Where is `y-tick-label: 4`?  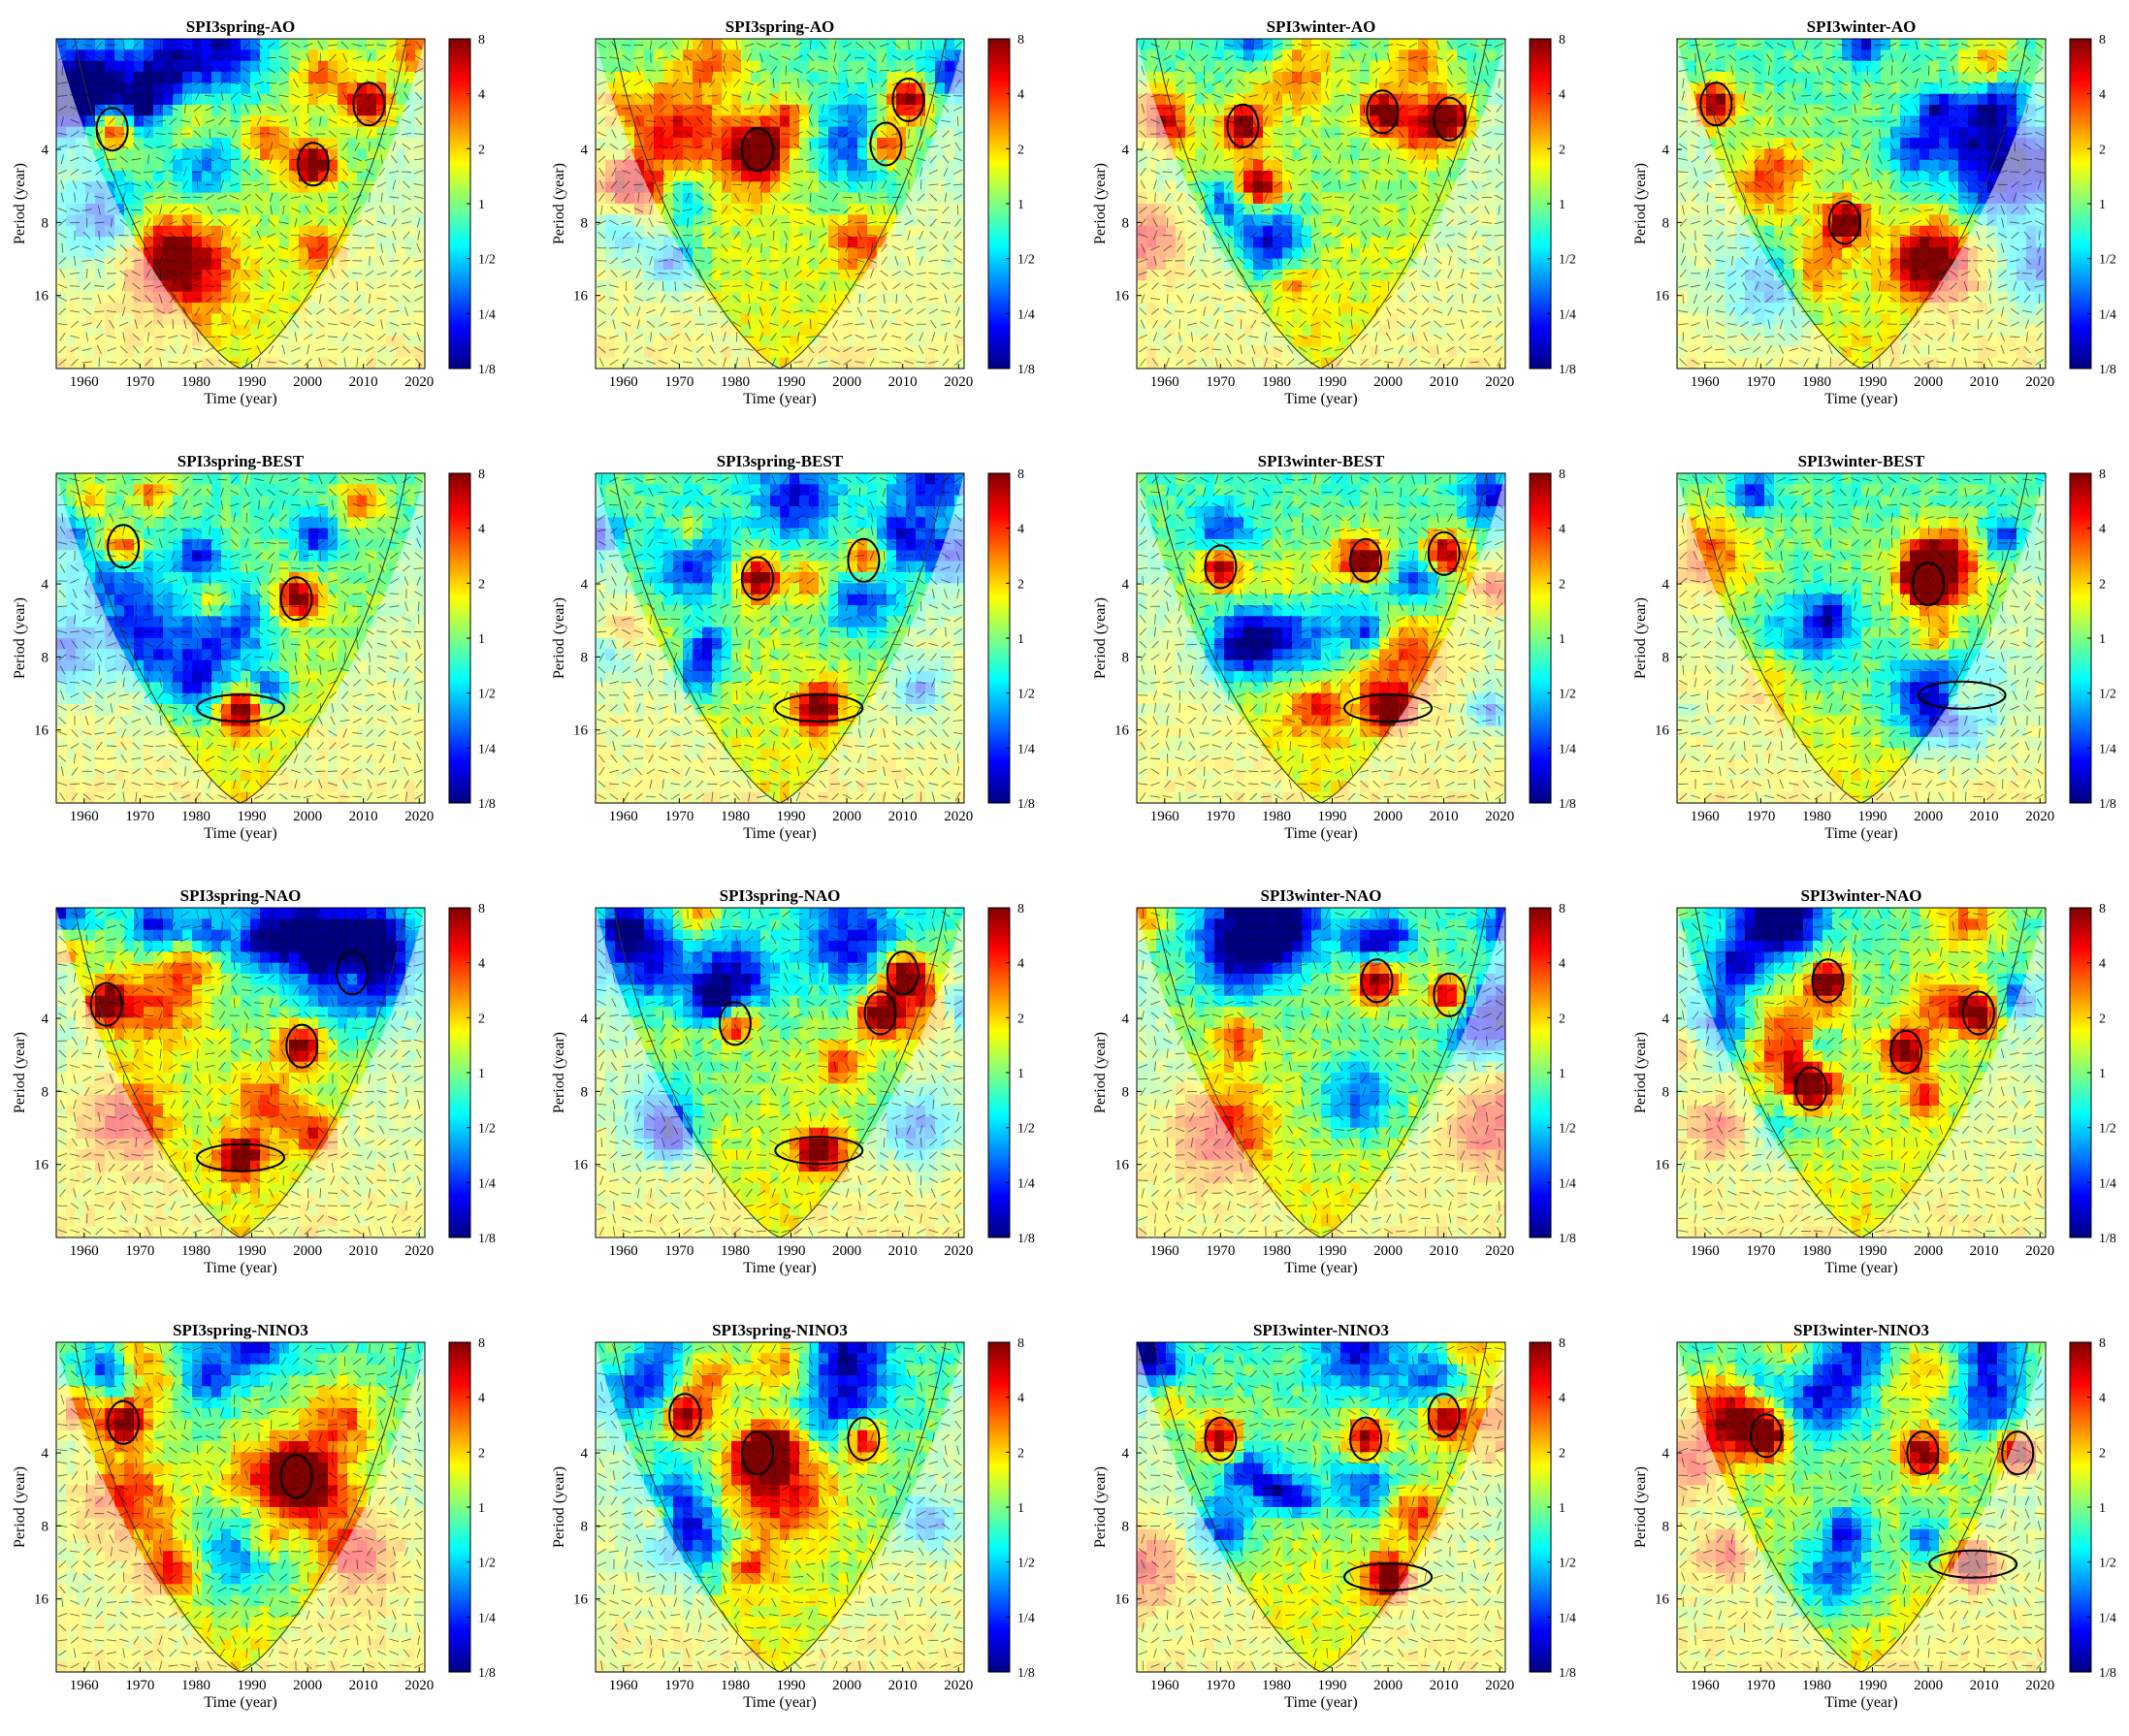
y-tick-label: 4 is located at coordinates (585, 150).